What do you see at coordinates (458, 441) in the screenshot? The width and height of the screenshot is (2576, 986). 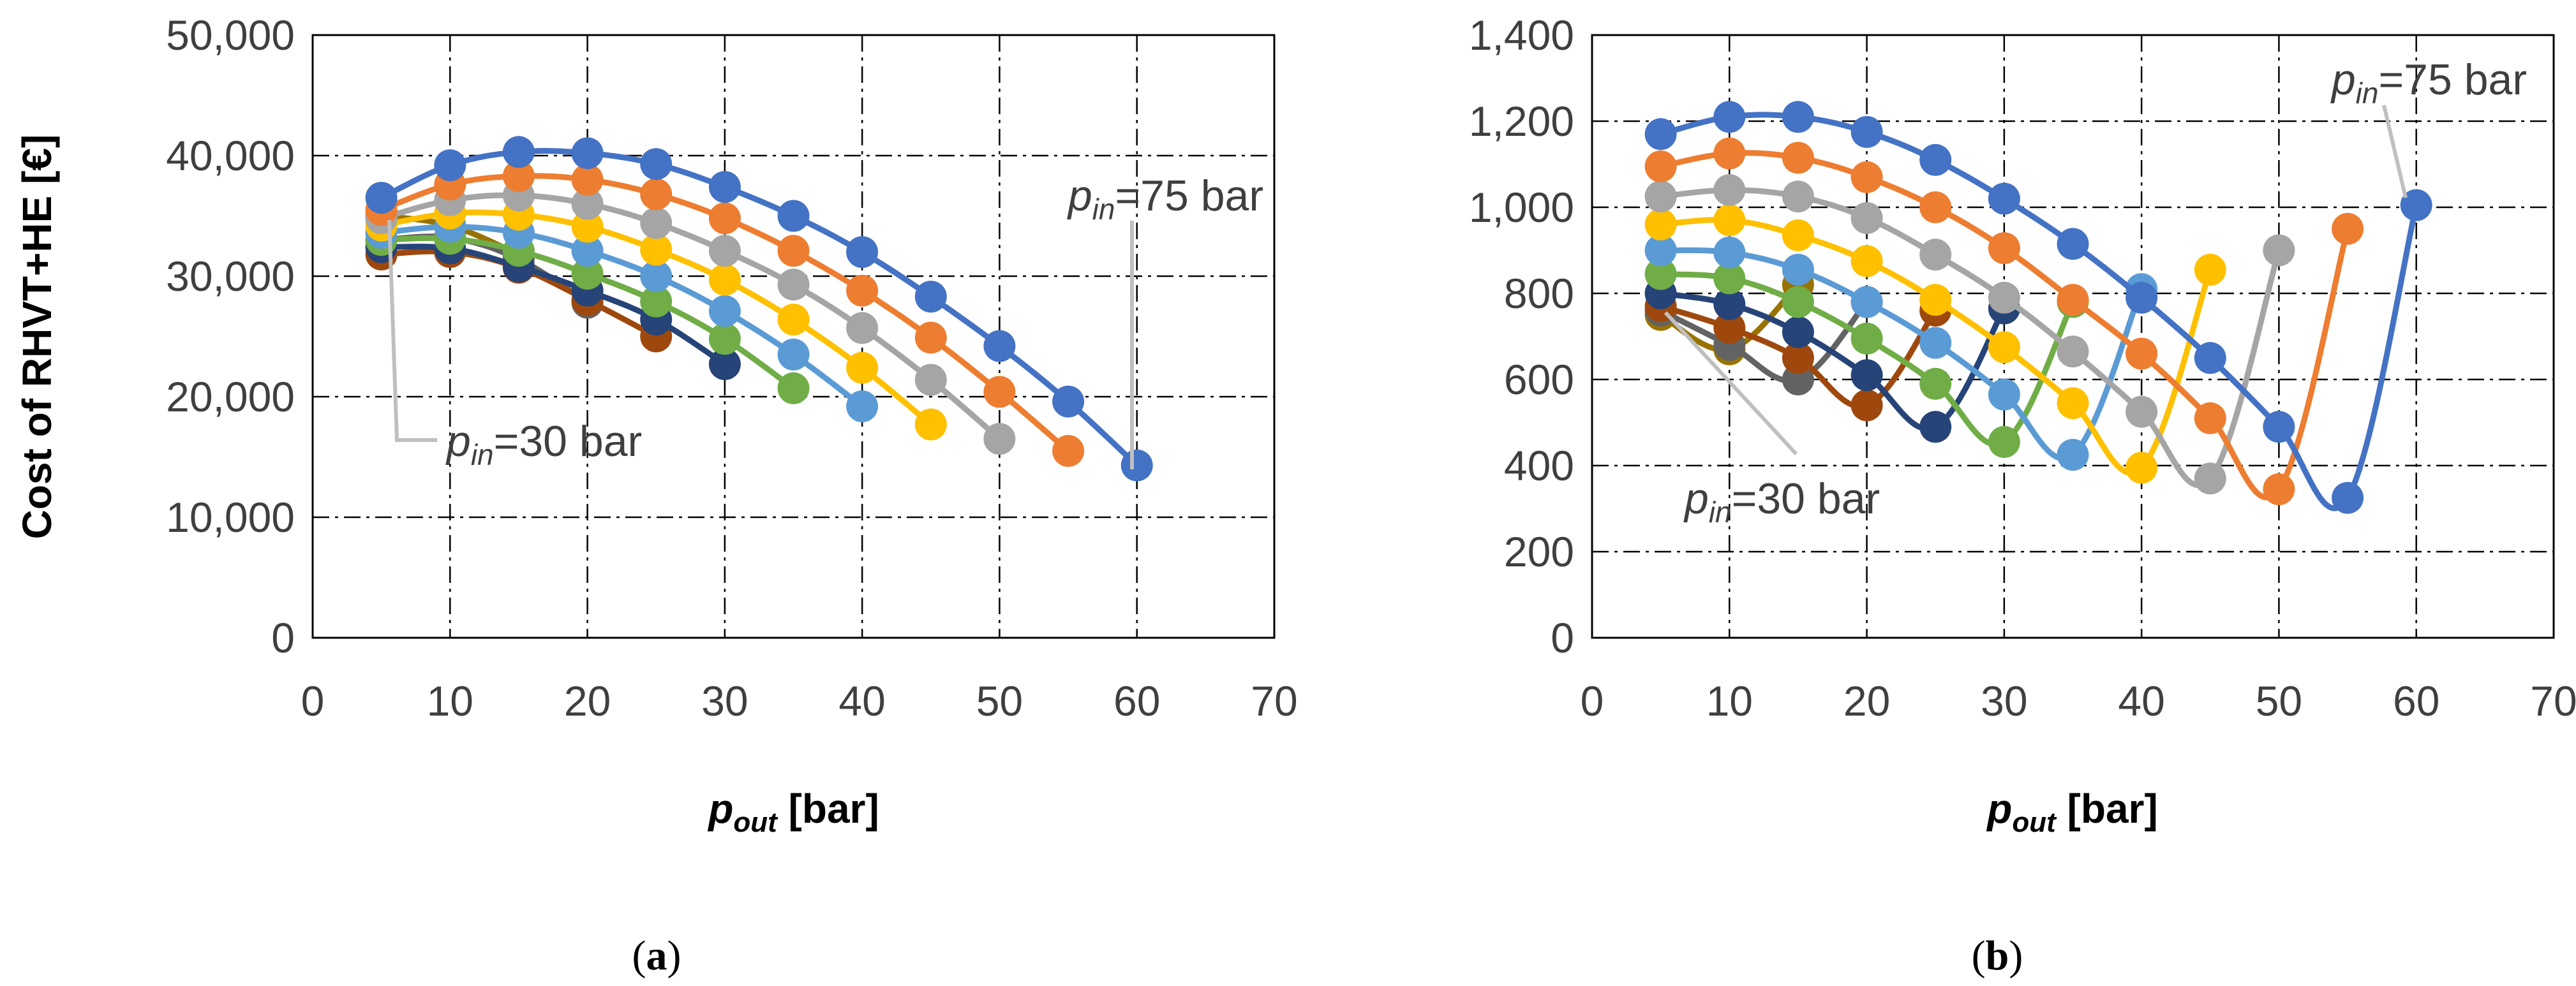 I see `annotation-30-a-main: p` at bounding box center [458, 441].